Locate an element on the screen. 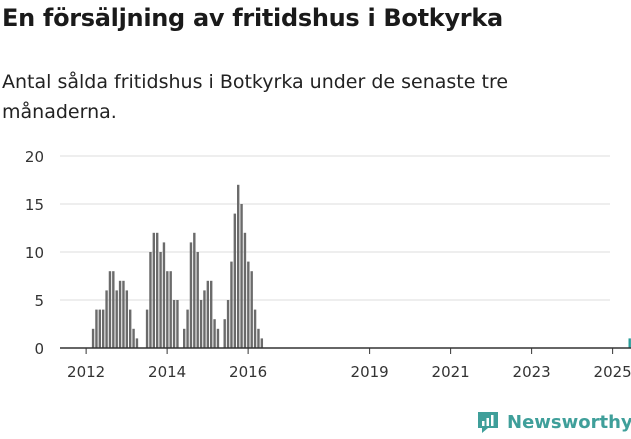 Image resolution: width=631 pixels, height=439 pixels. x-tick-label: 2019 is located at coordinates (370, 372).